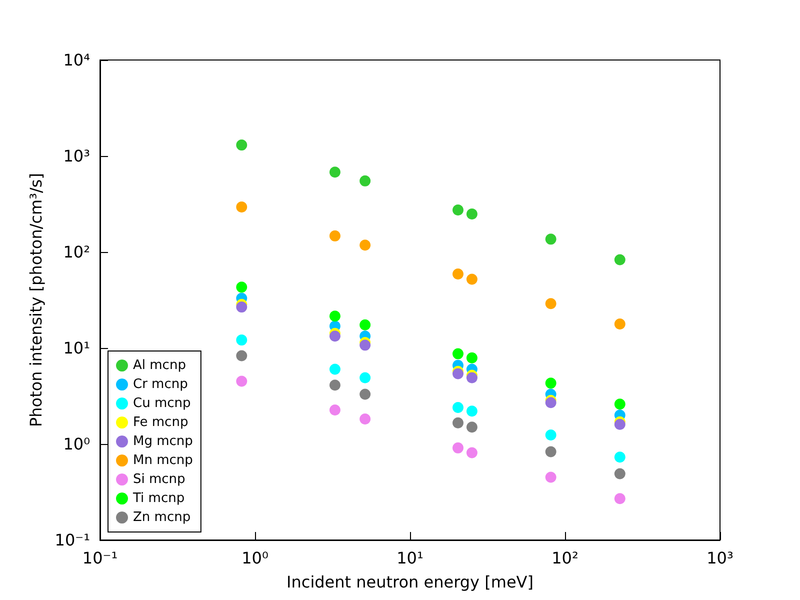 The image size is (800, 600). Describe the element at coordinates (76, 156) in the screenshot. I see `y-tick-label: 10³` at that location.